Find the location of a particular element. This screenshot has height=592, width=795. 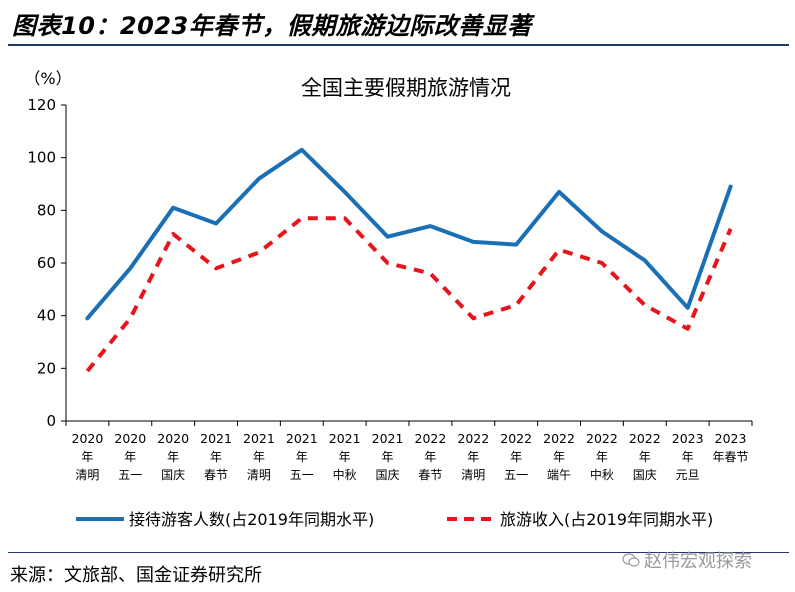

y-tick-label: 20 is located at coordinates (46, 368).